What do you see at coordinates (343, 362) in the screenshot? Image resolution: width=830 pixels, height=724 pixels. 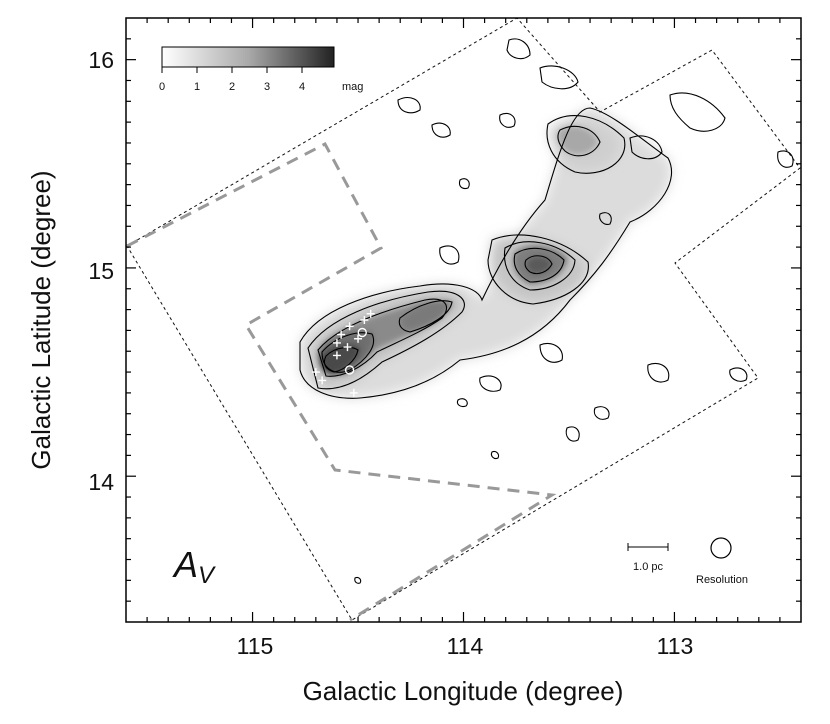 I see `yso-markers` at bounding box center [343, 362].